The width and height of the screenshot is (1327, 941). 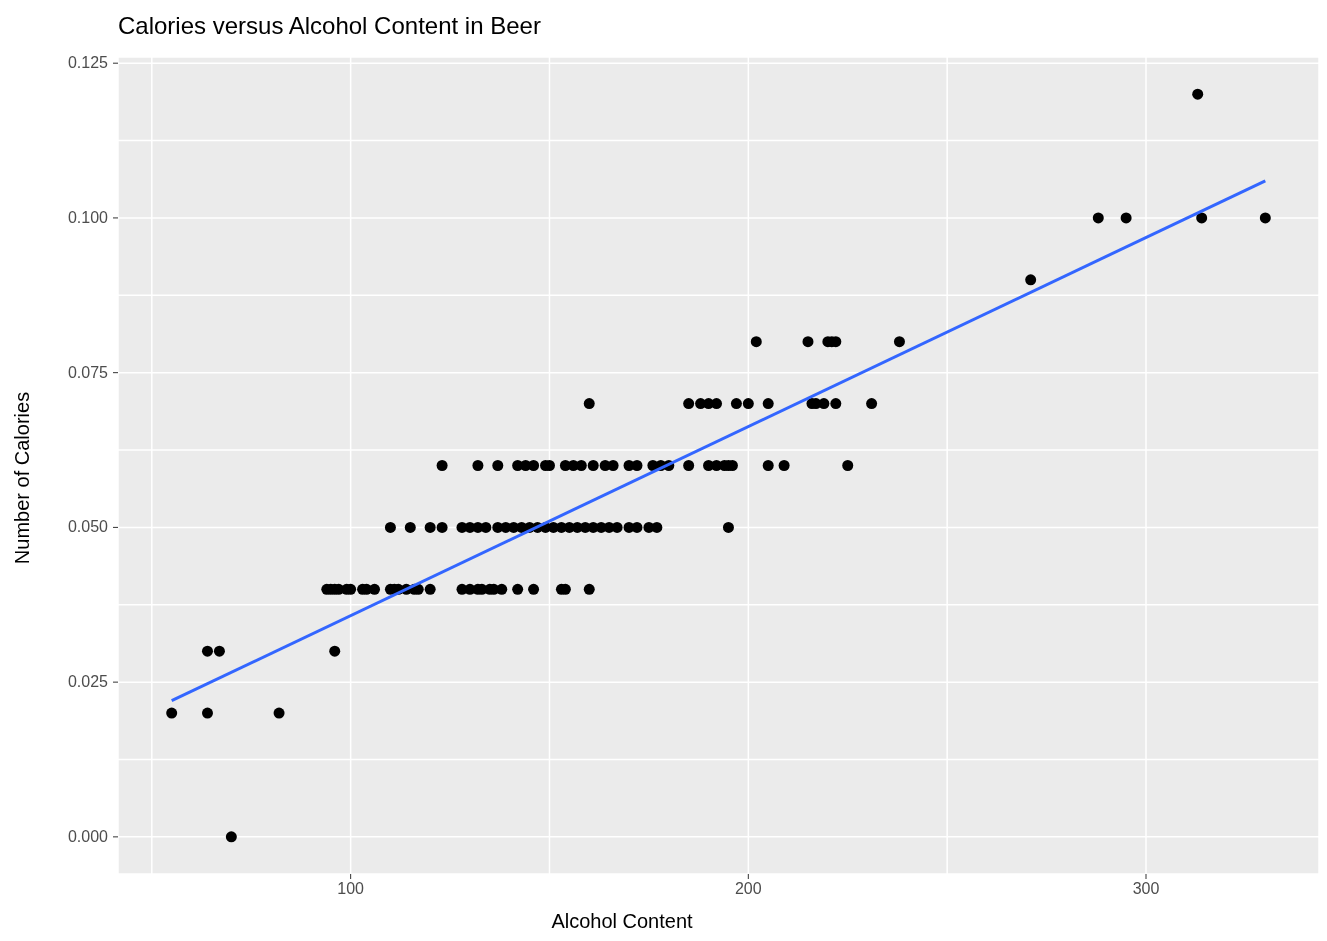 What do you see at coordinates (22, 478) in the screenshot?
I see `y-axis-title: Number of Calories` at bounding box center [22, 478].